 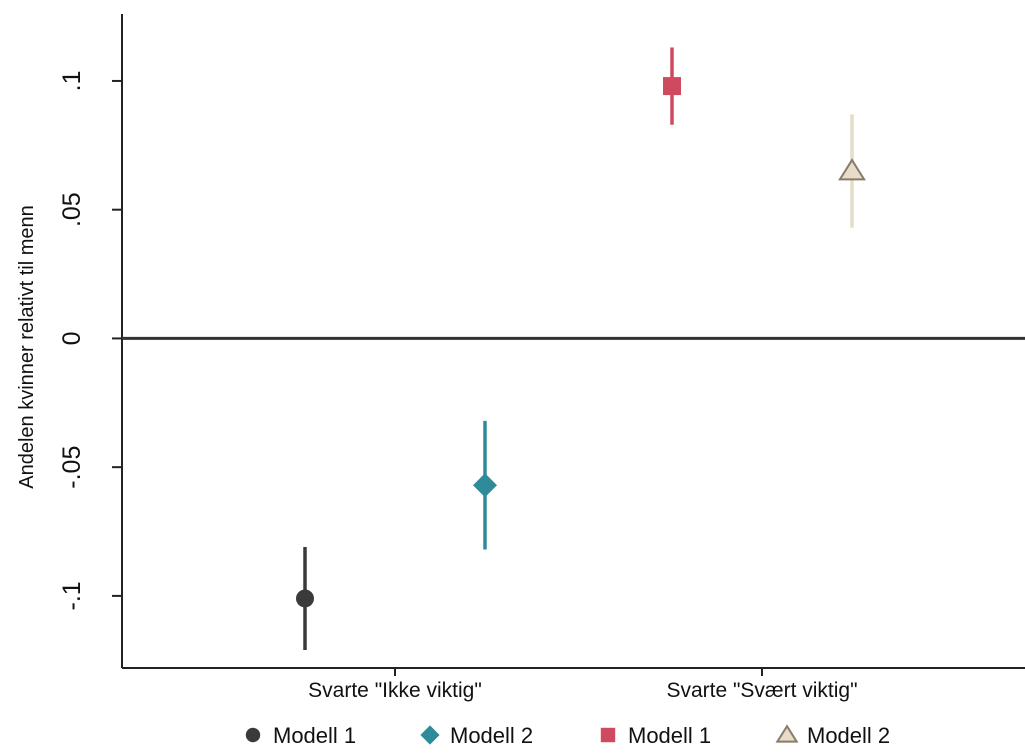 I want to click on x-category-label: Svarte "Svært viktig", so click(x=761, y=690).